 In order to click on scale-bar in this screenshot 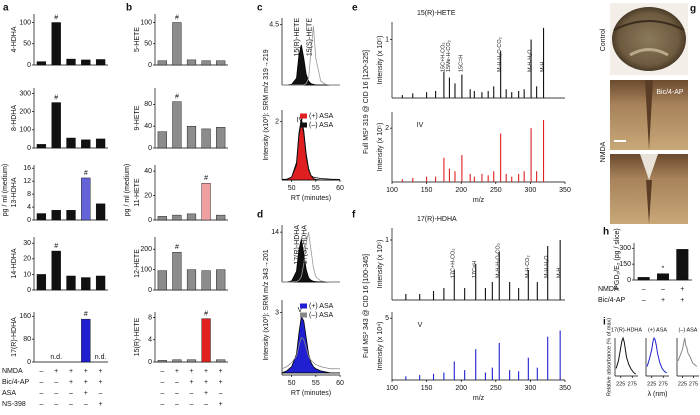, I will do `click(620, 141)`.